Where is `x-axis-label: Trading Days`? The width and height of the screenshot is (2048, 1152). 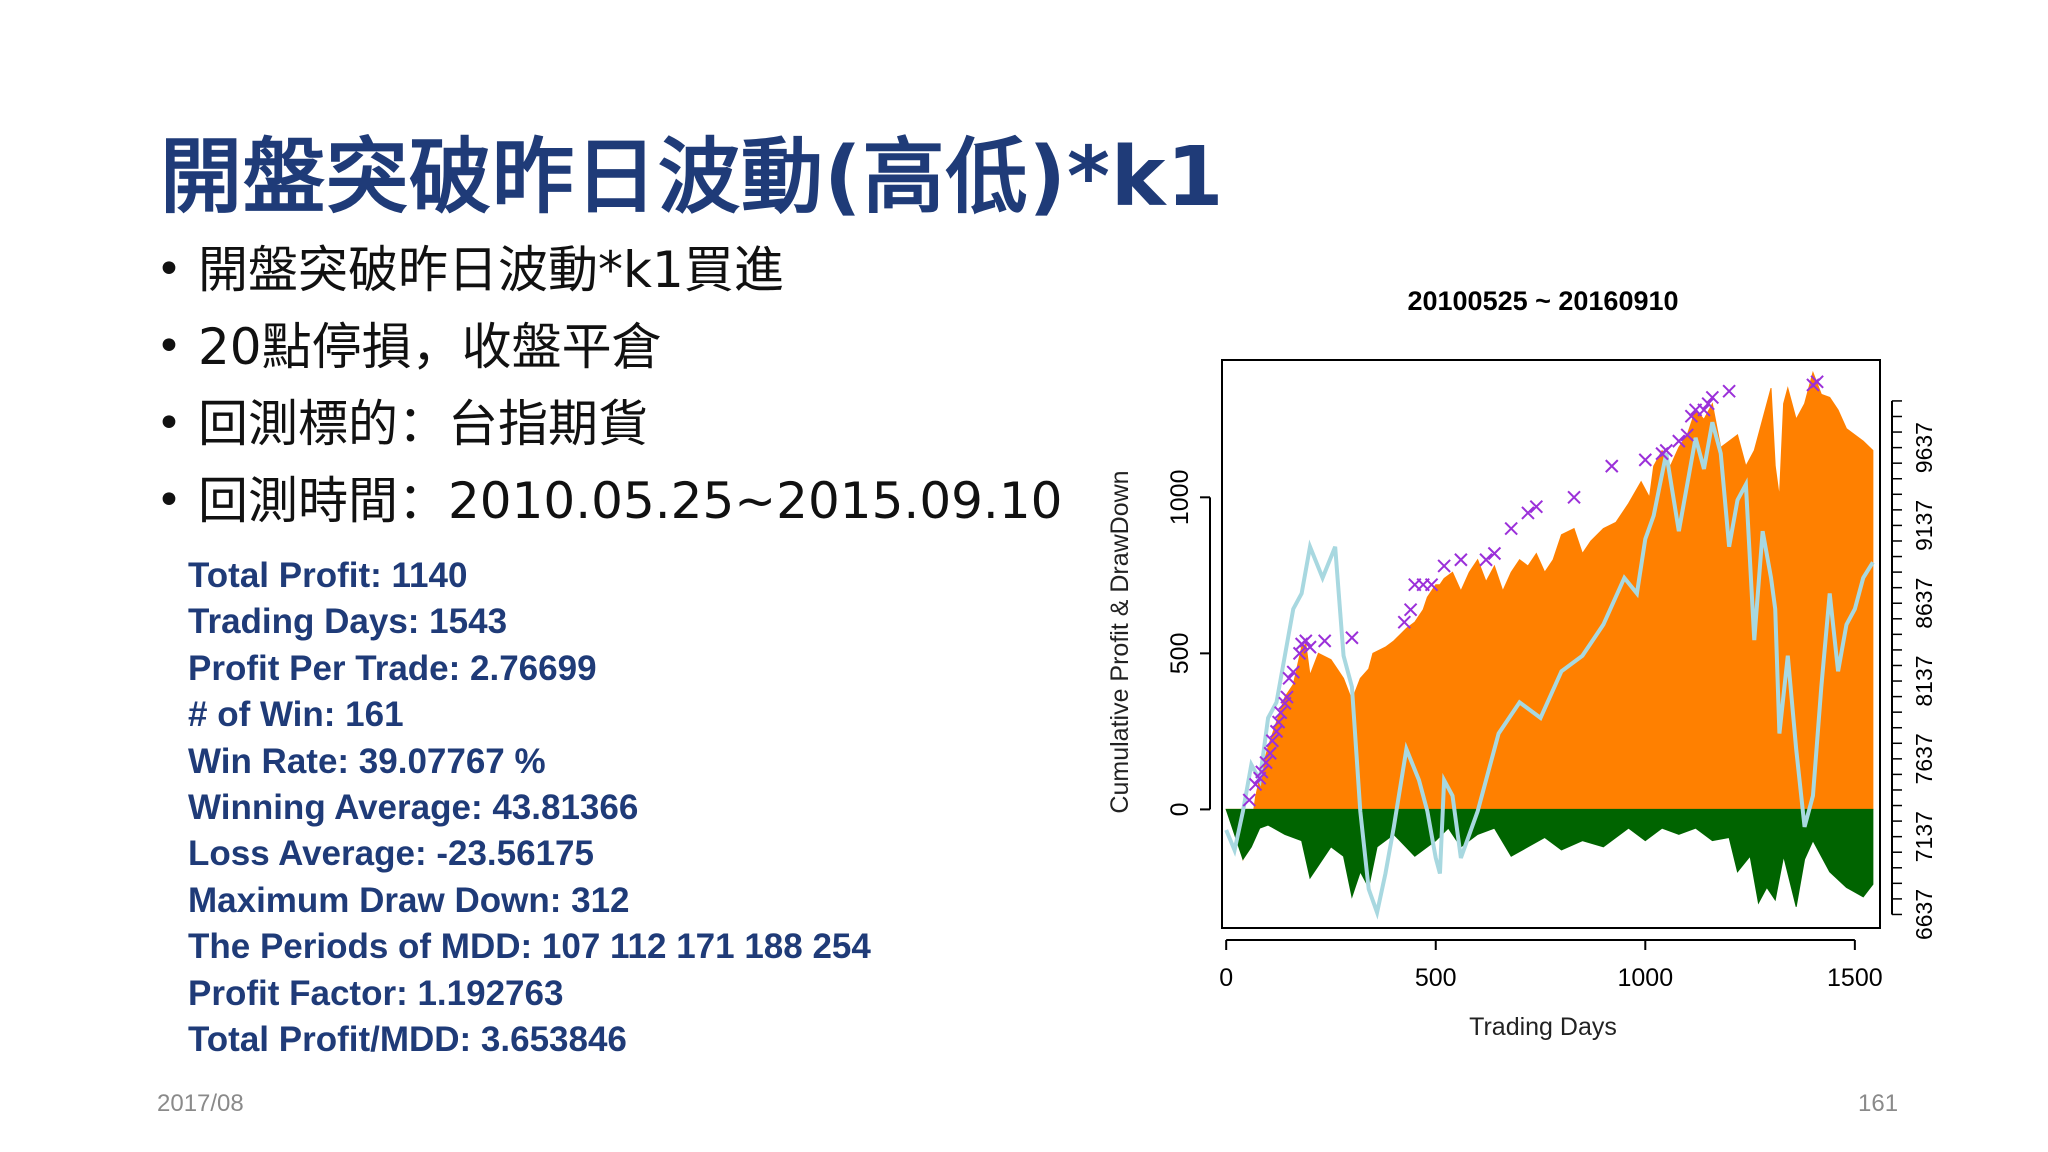
x-axis-label: Trading Days is located at coordinates (1543, 1027).